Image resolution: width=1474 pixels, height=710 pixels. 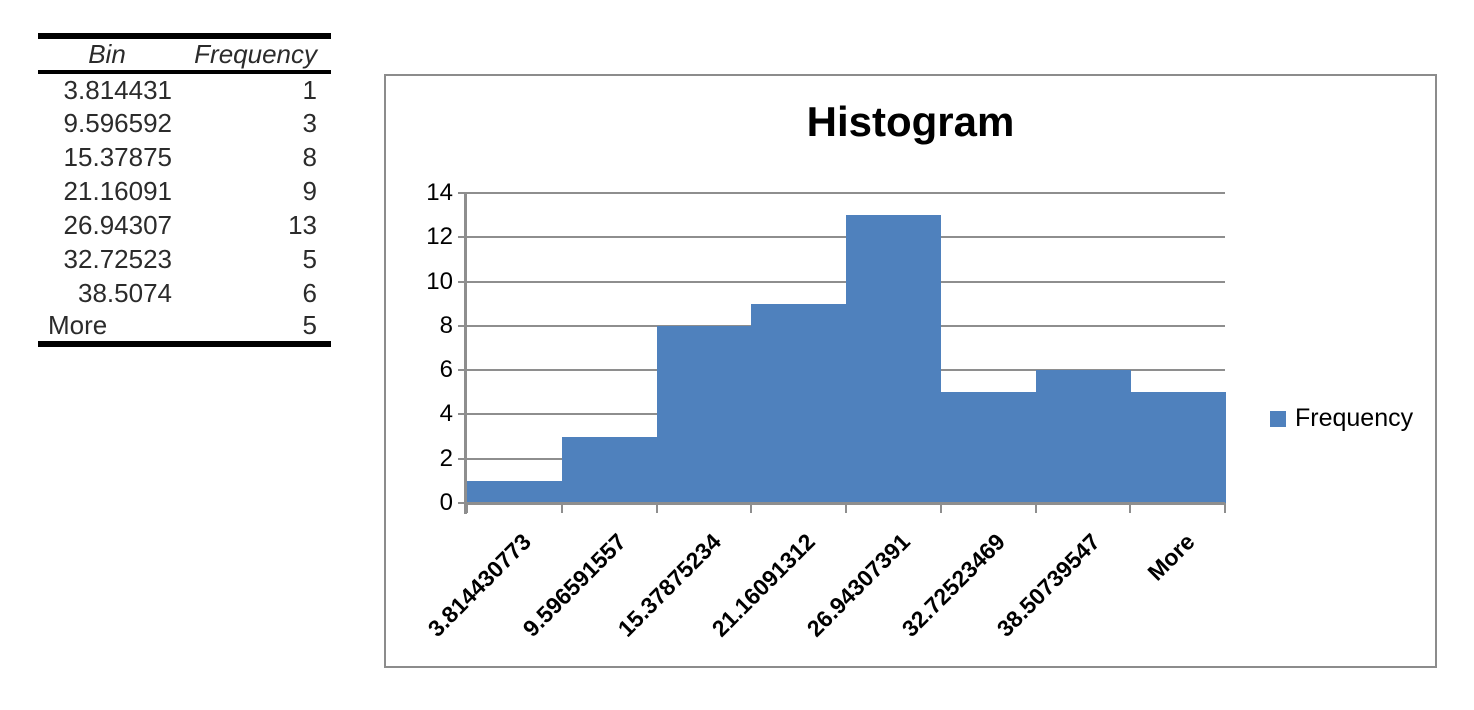 I want to click on bin-cell: 38.5074, so click(x=125, y=292).